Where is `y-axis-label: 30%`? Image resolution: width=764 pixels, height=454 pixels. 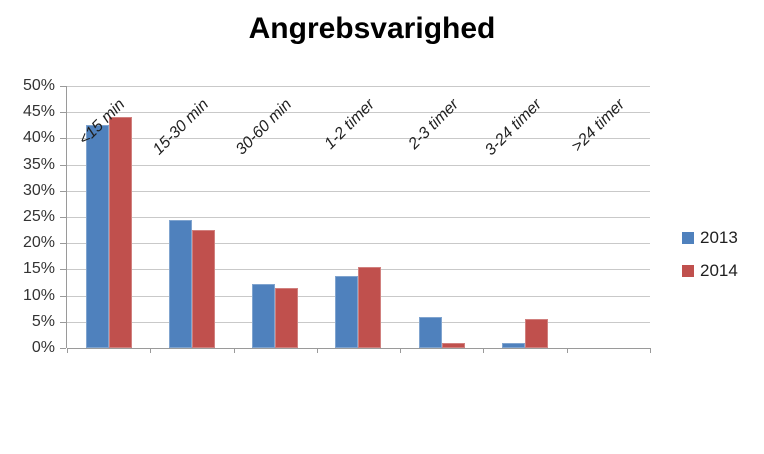 y-axis-label: 30% is located at coordinates (38, 190).